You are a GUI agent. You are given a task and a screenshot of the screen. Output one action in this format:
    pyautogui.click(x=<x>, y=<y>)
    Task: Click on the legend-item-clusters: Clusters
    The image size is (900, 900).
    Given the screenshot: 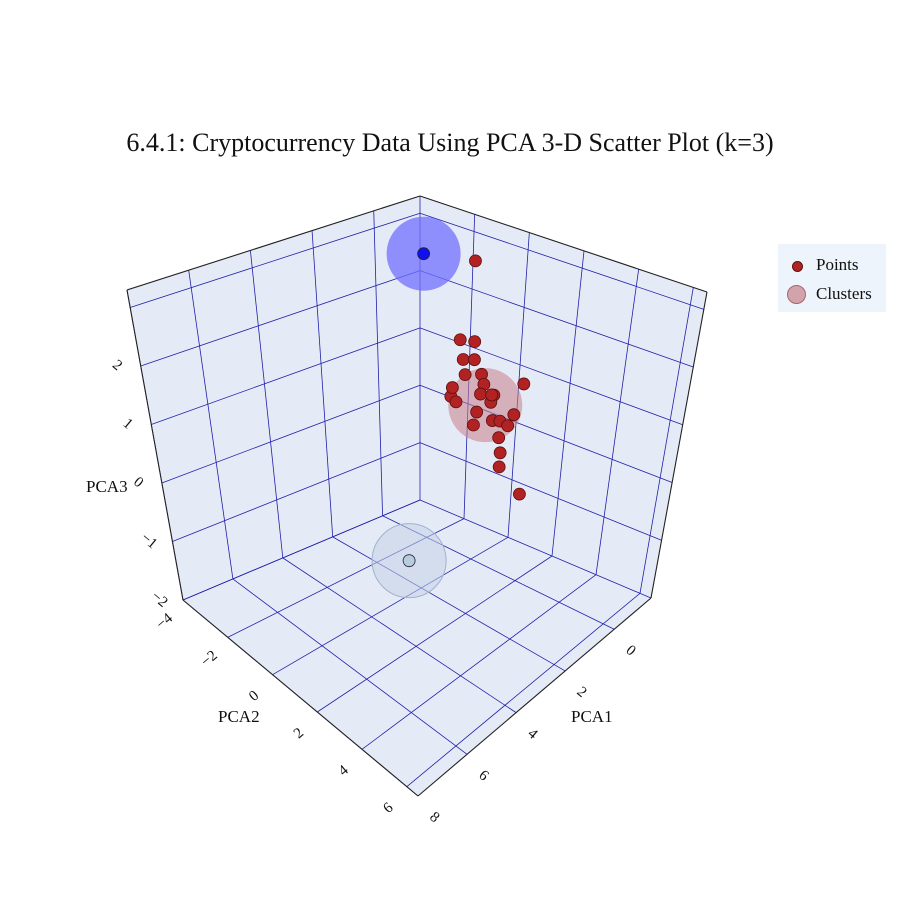 What is the action you would take?
    pyautogui.click(x=832, y=295)
    